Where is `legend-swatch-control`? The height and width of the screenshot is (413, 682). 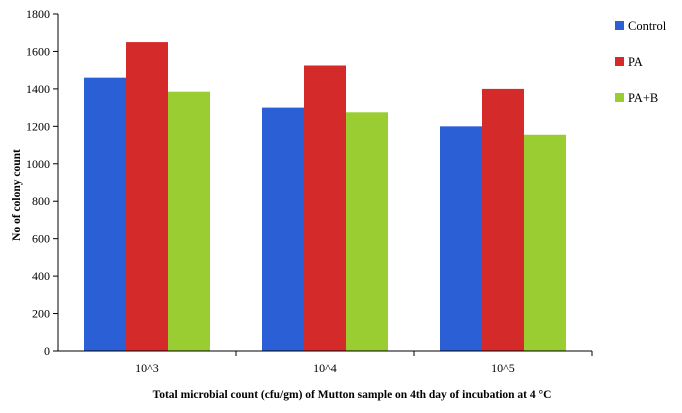 legend-swatch-control is located at coordinates (619, 25).